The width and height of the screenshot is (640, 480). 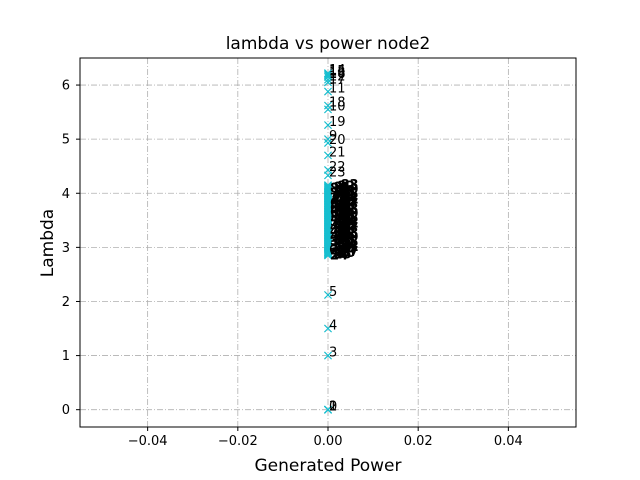 I want to click on point-label: 73, so click(x=343, y=197).